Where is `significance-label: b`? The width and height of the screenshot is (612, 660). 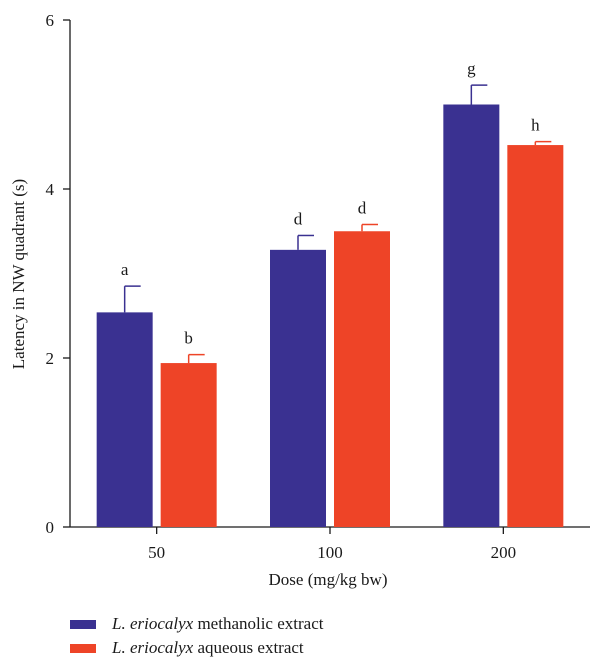
significance-label: b is located at coordinates (188, 338).